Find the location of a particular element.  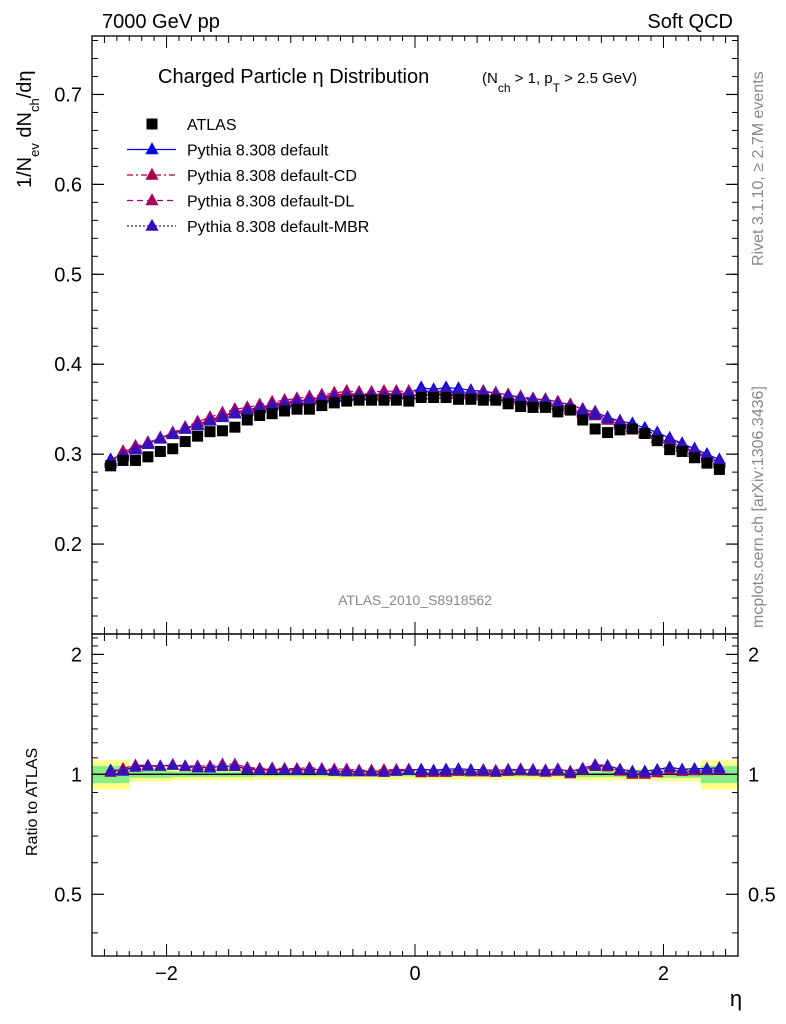

legend-label: Pythia 8.308 default-MBR is located at coordinates (278, 227).